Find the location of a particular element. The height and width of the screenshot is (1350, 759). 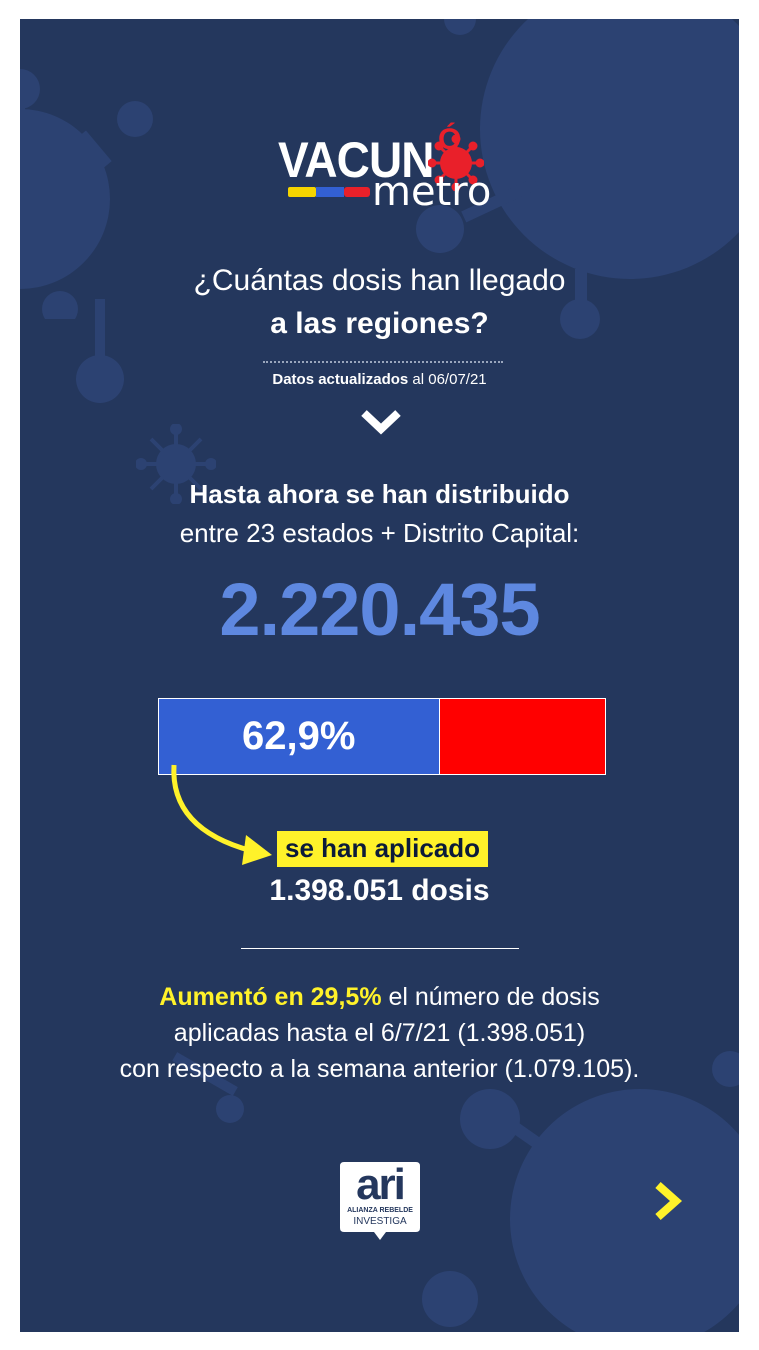

update-label: Datos actualizados is located at coordinates (340, 379).